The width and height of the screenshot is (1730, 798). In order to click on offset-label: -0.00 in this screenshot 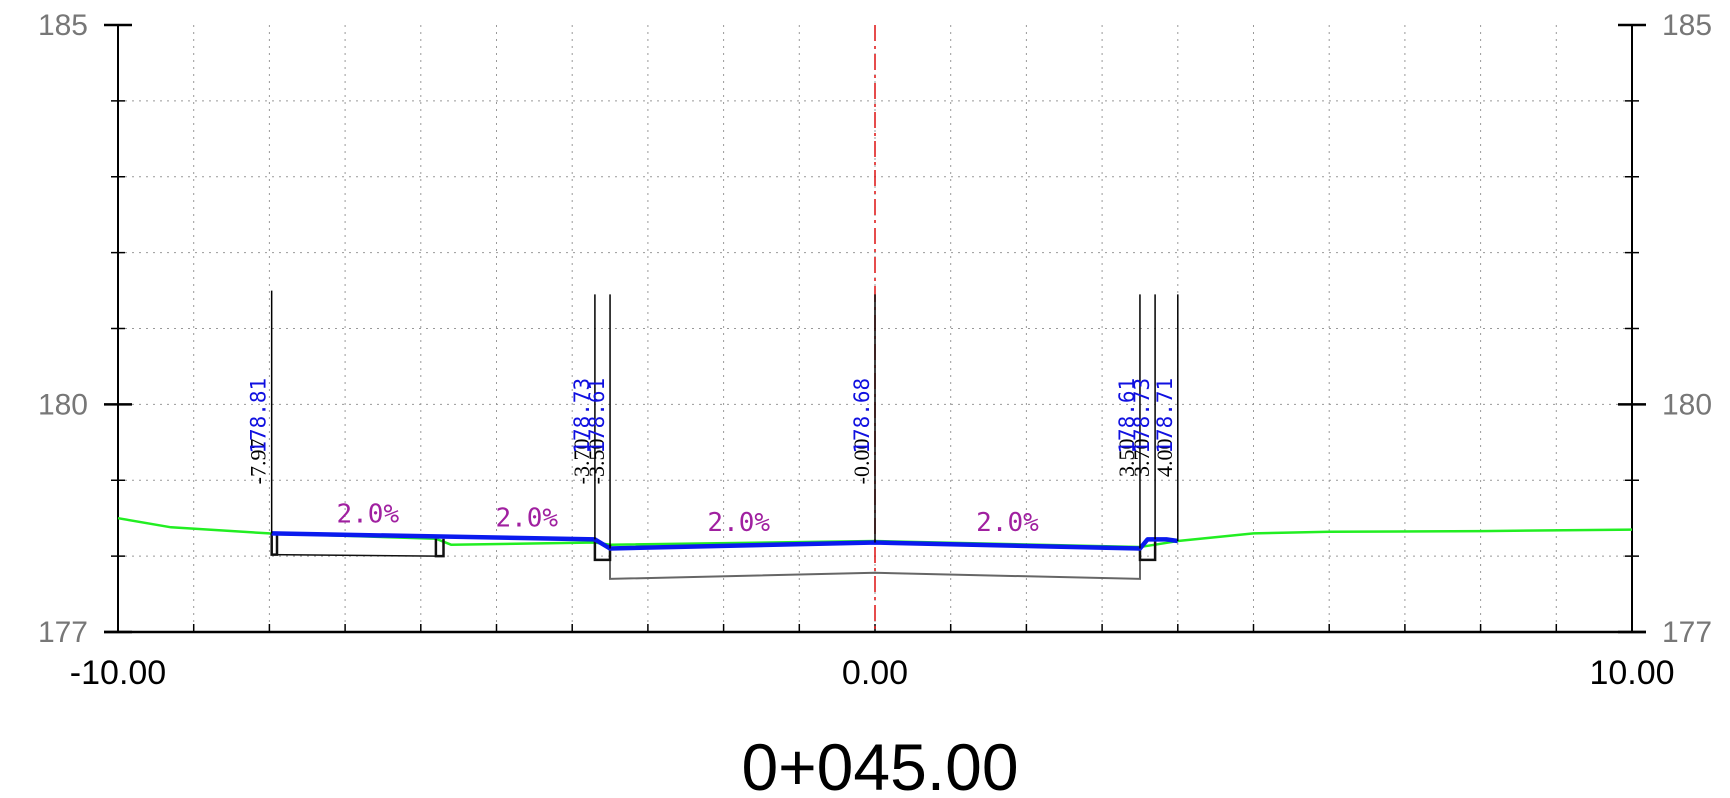, I will do `click(861, 462)`.